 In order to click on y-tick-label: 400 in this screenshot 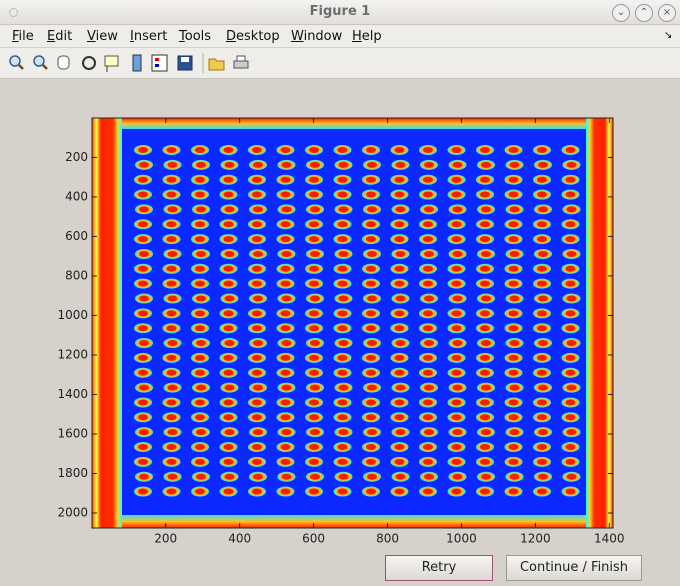, I will do `click(76, 196)`.